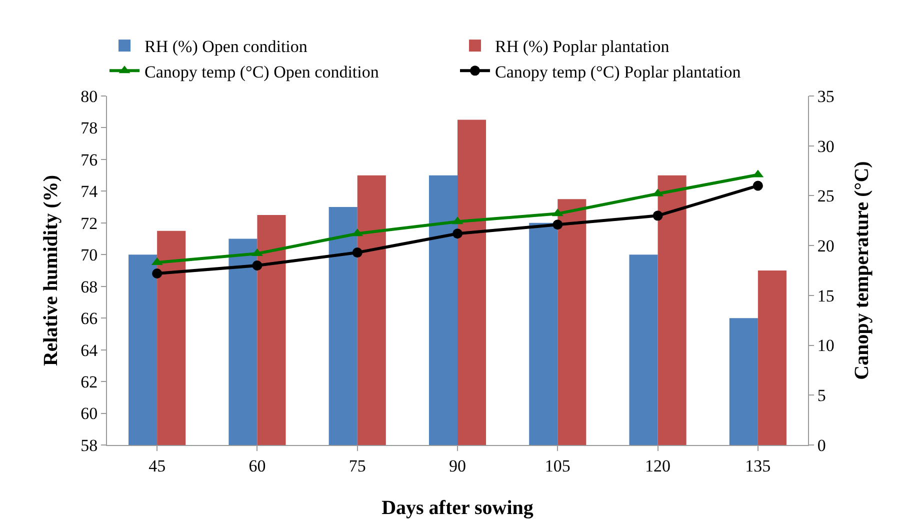 The height and width of the screenshot is (519, 918). I want to click on x-tick-label: 90, so click(457, 466).